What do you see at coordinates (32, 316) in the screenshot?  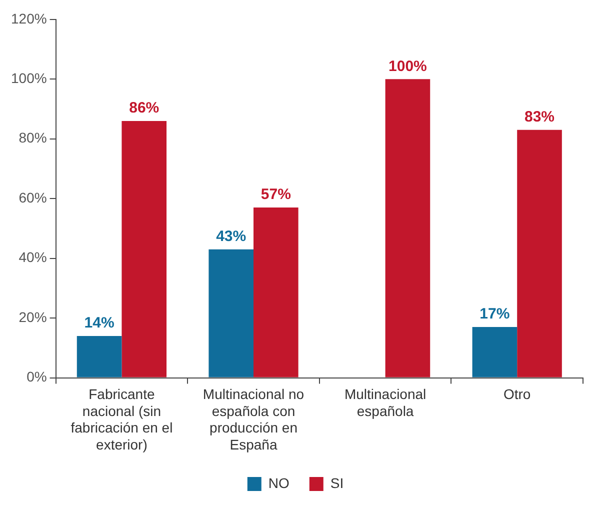 I see `y-tick-label: 20%` at bounding box center [32, 316].